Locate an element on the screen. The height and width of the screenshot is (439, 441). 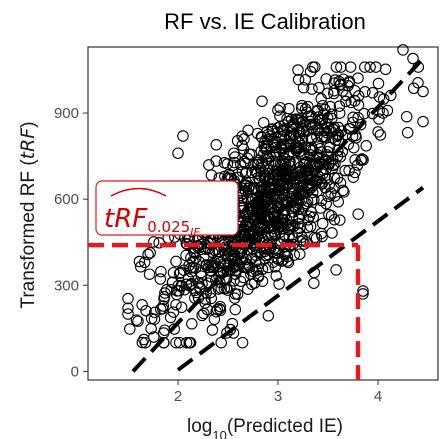
x-tick-label: 2 is located at coordinates (178, 396).